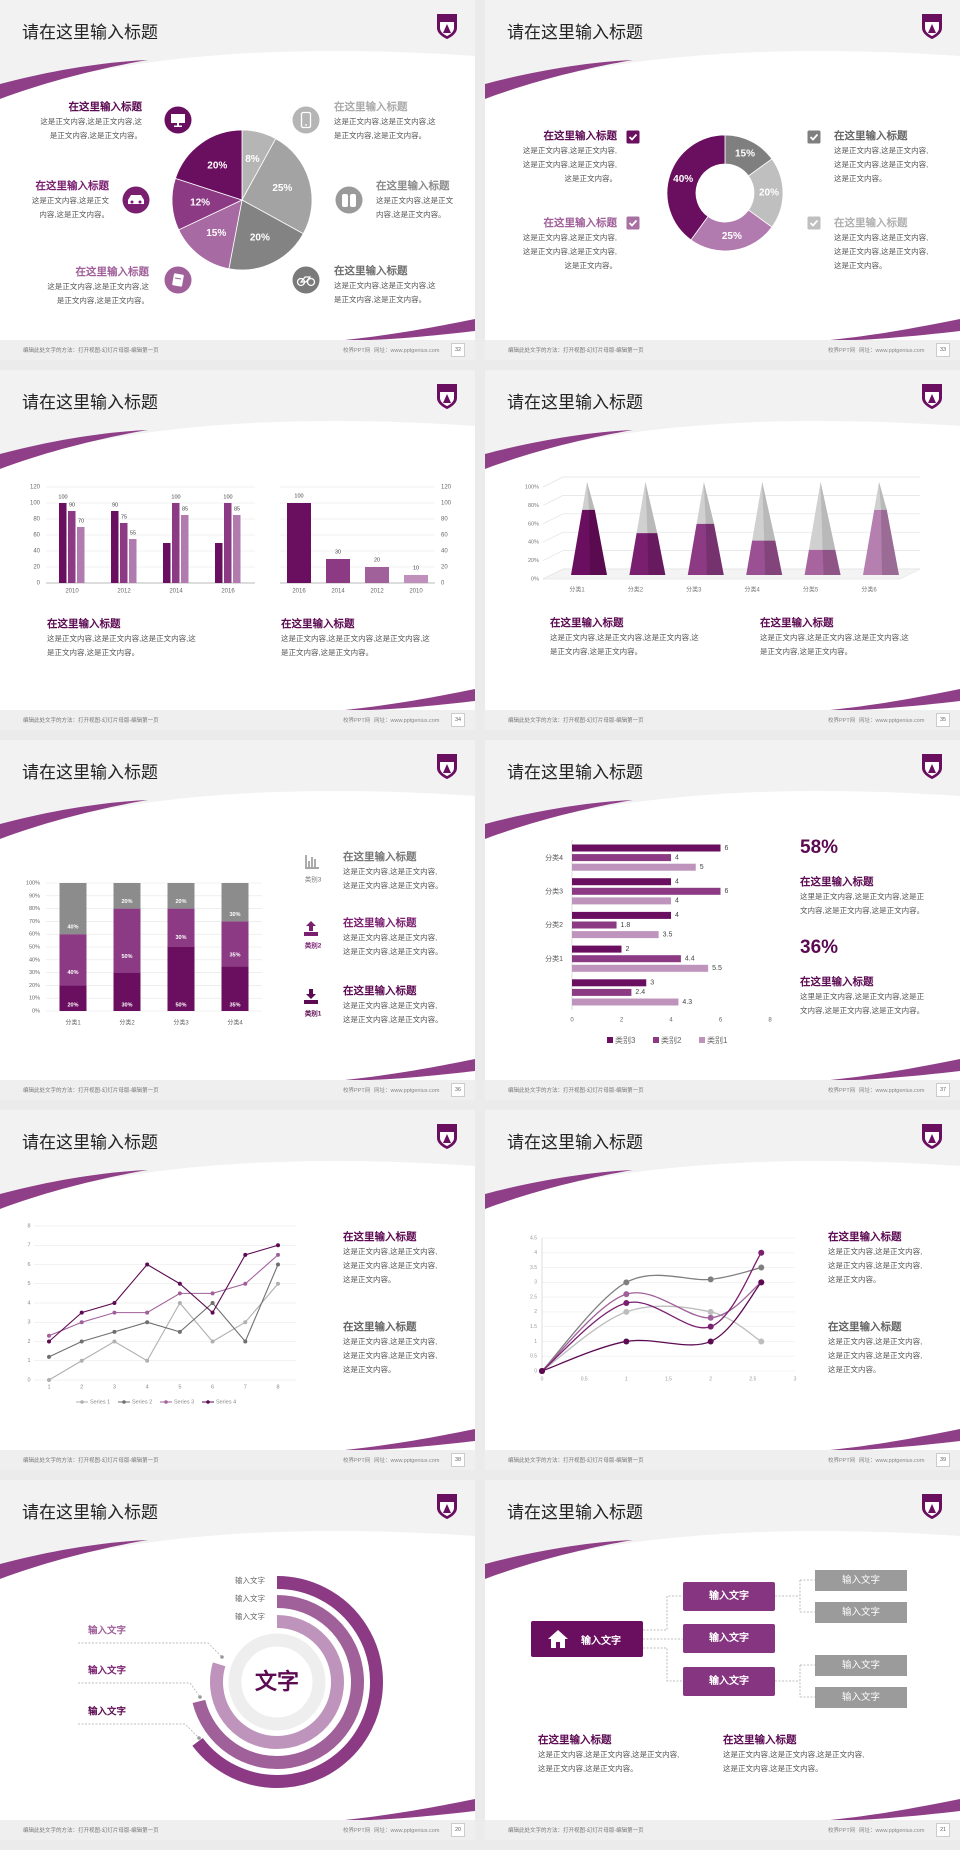 The width and height of the screenshot is (960, 1850). I want to click on series-line, so click(163, 1293).